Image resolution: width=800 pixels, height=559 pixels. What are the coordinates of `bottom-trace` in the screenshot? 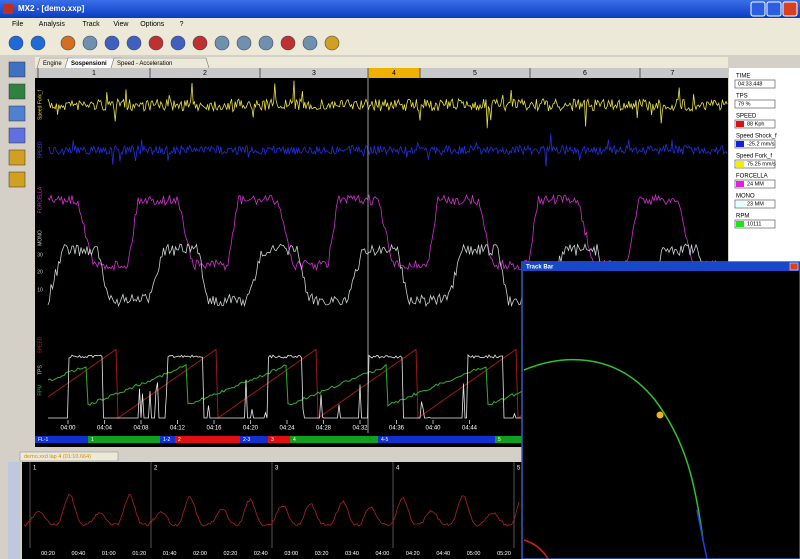 It's located at (271, 510).